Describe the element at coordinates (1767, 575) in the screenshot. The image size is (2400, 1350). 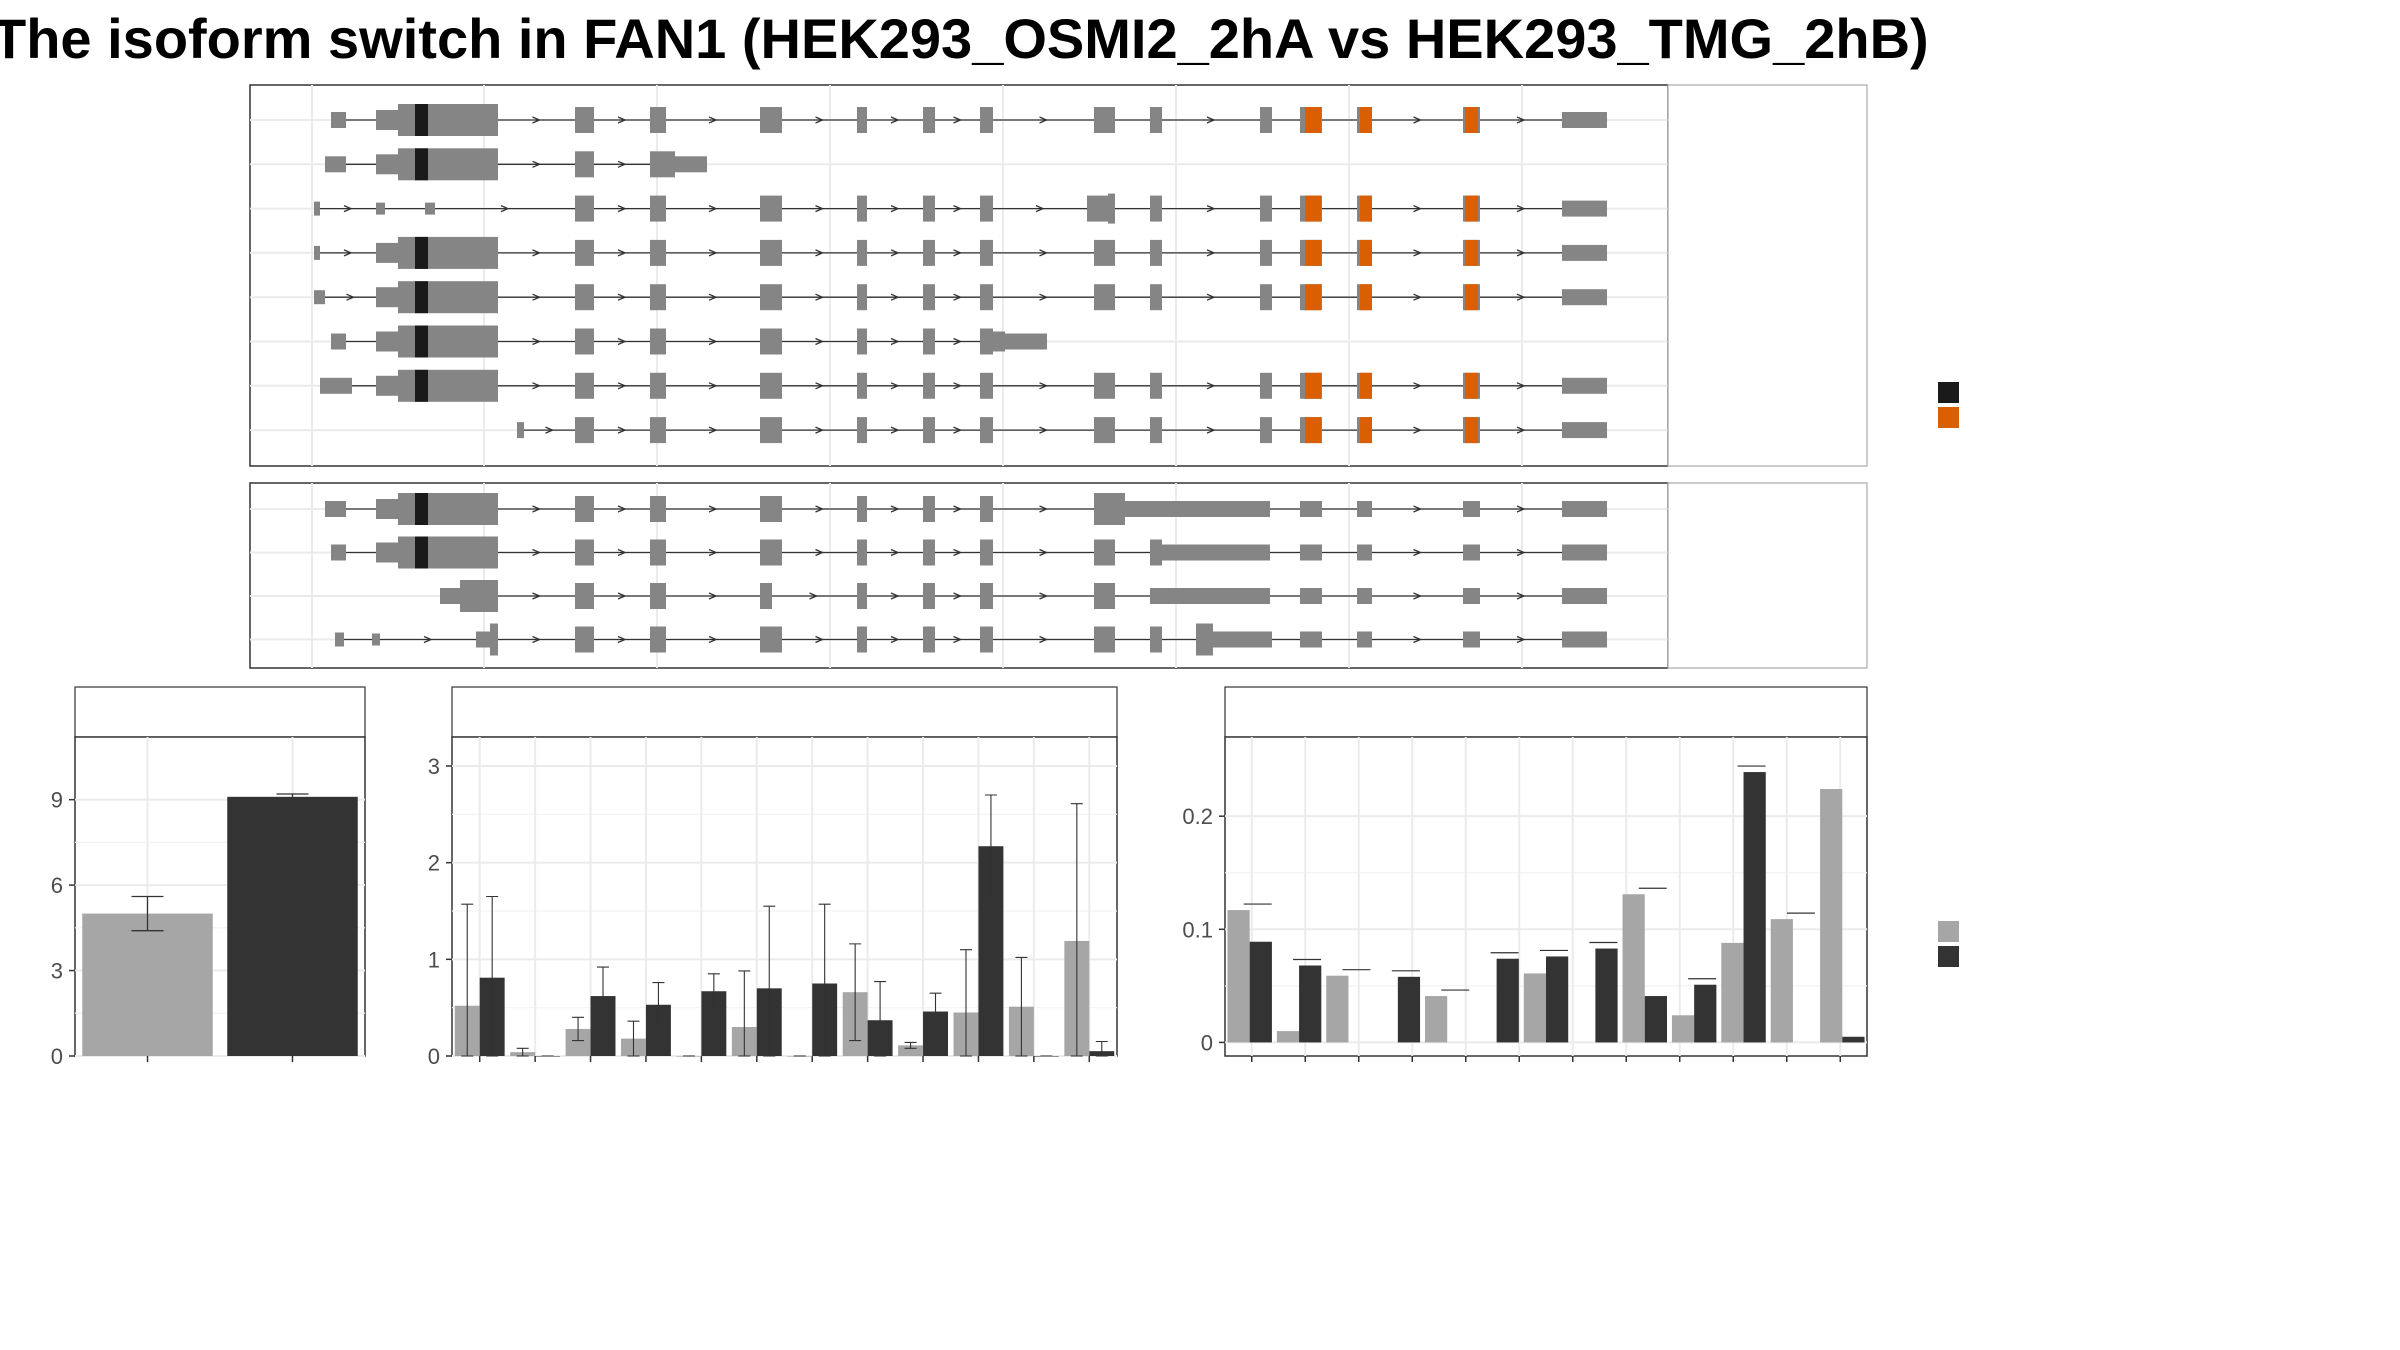
I see `facet-strip` at that location.